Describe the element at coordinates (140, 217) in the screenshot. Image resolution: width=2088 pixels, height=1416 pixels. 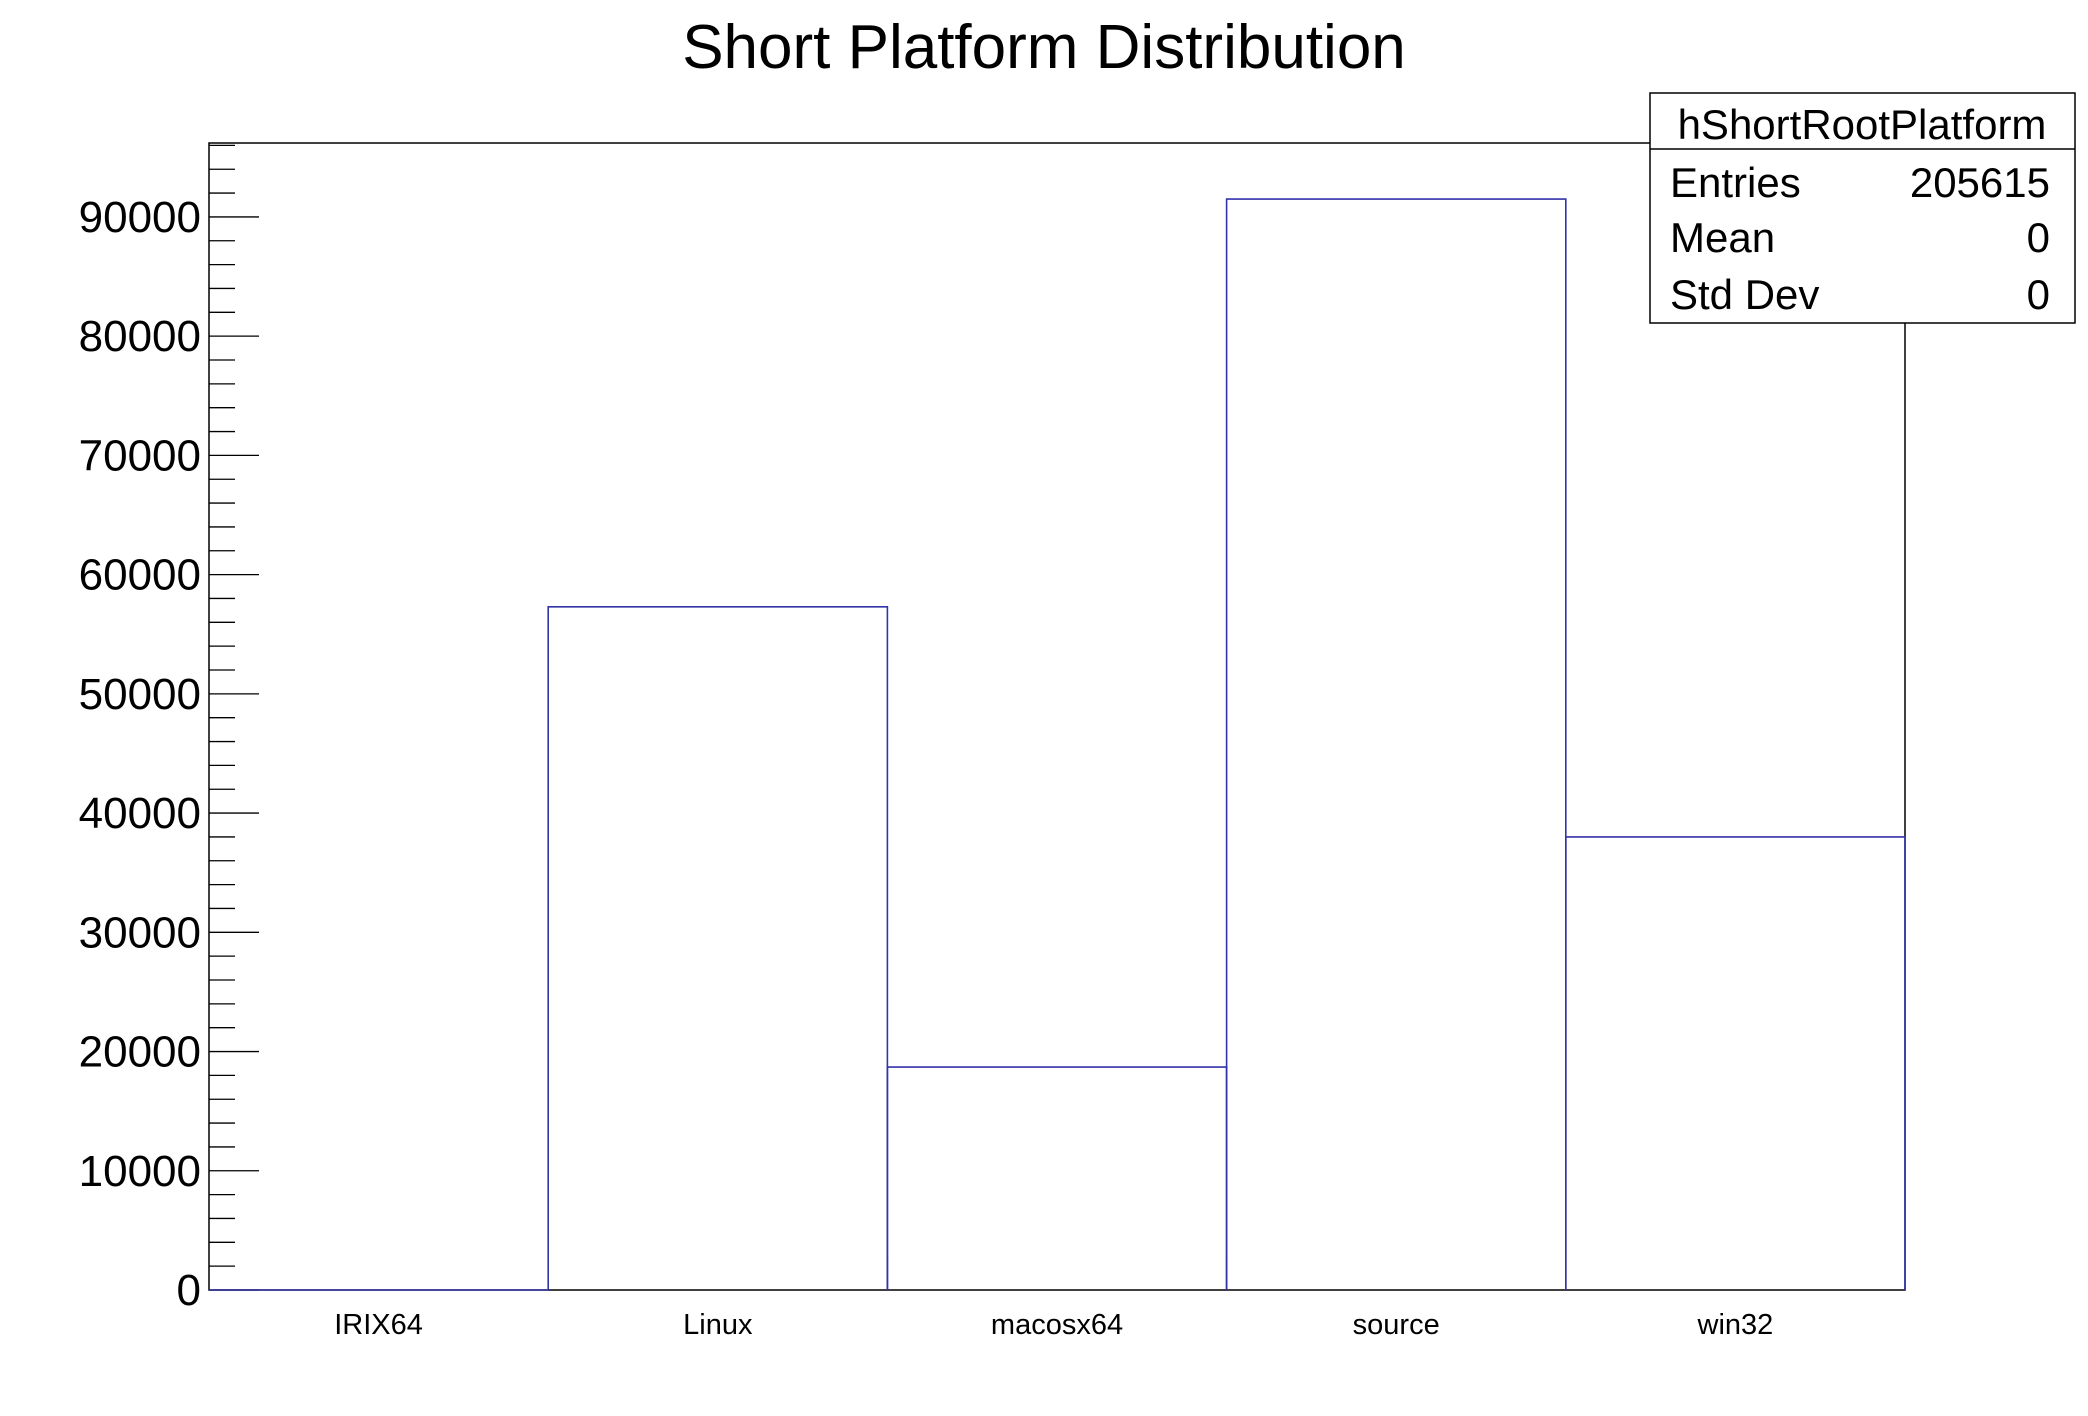
I see `y-tick-label: 90000` at that location.